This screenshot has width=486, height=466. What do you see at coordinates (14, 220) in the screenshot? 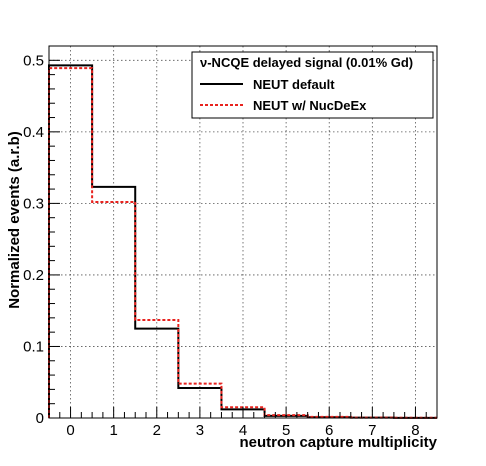
I see `y-axis-label: Normalized events (a.r.b)` at bounding box center [14, 220].